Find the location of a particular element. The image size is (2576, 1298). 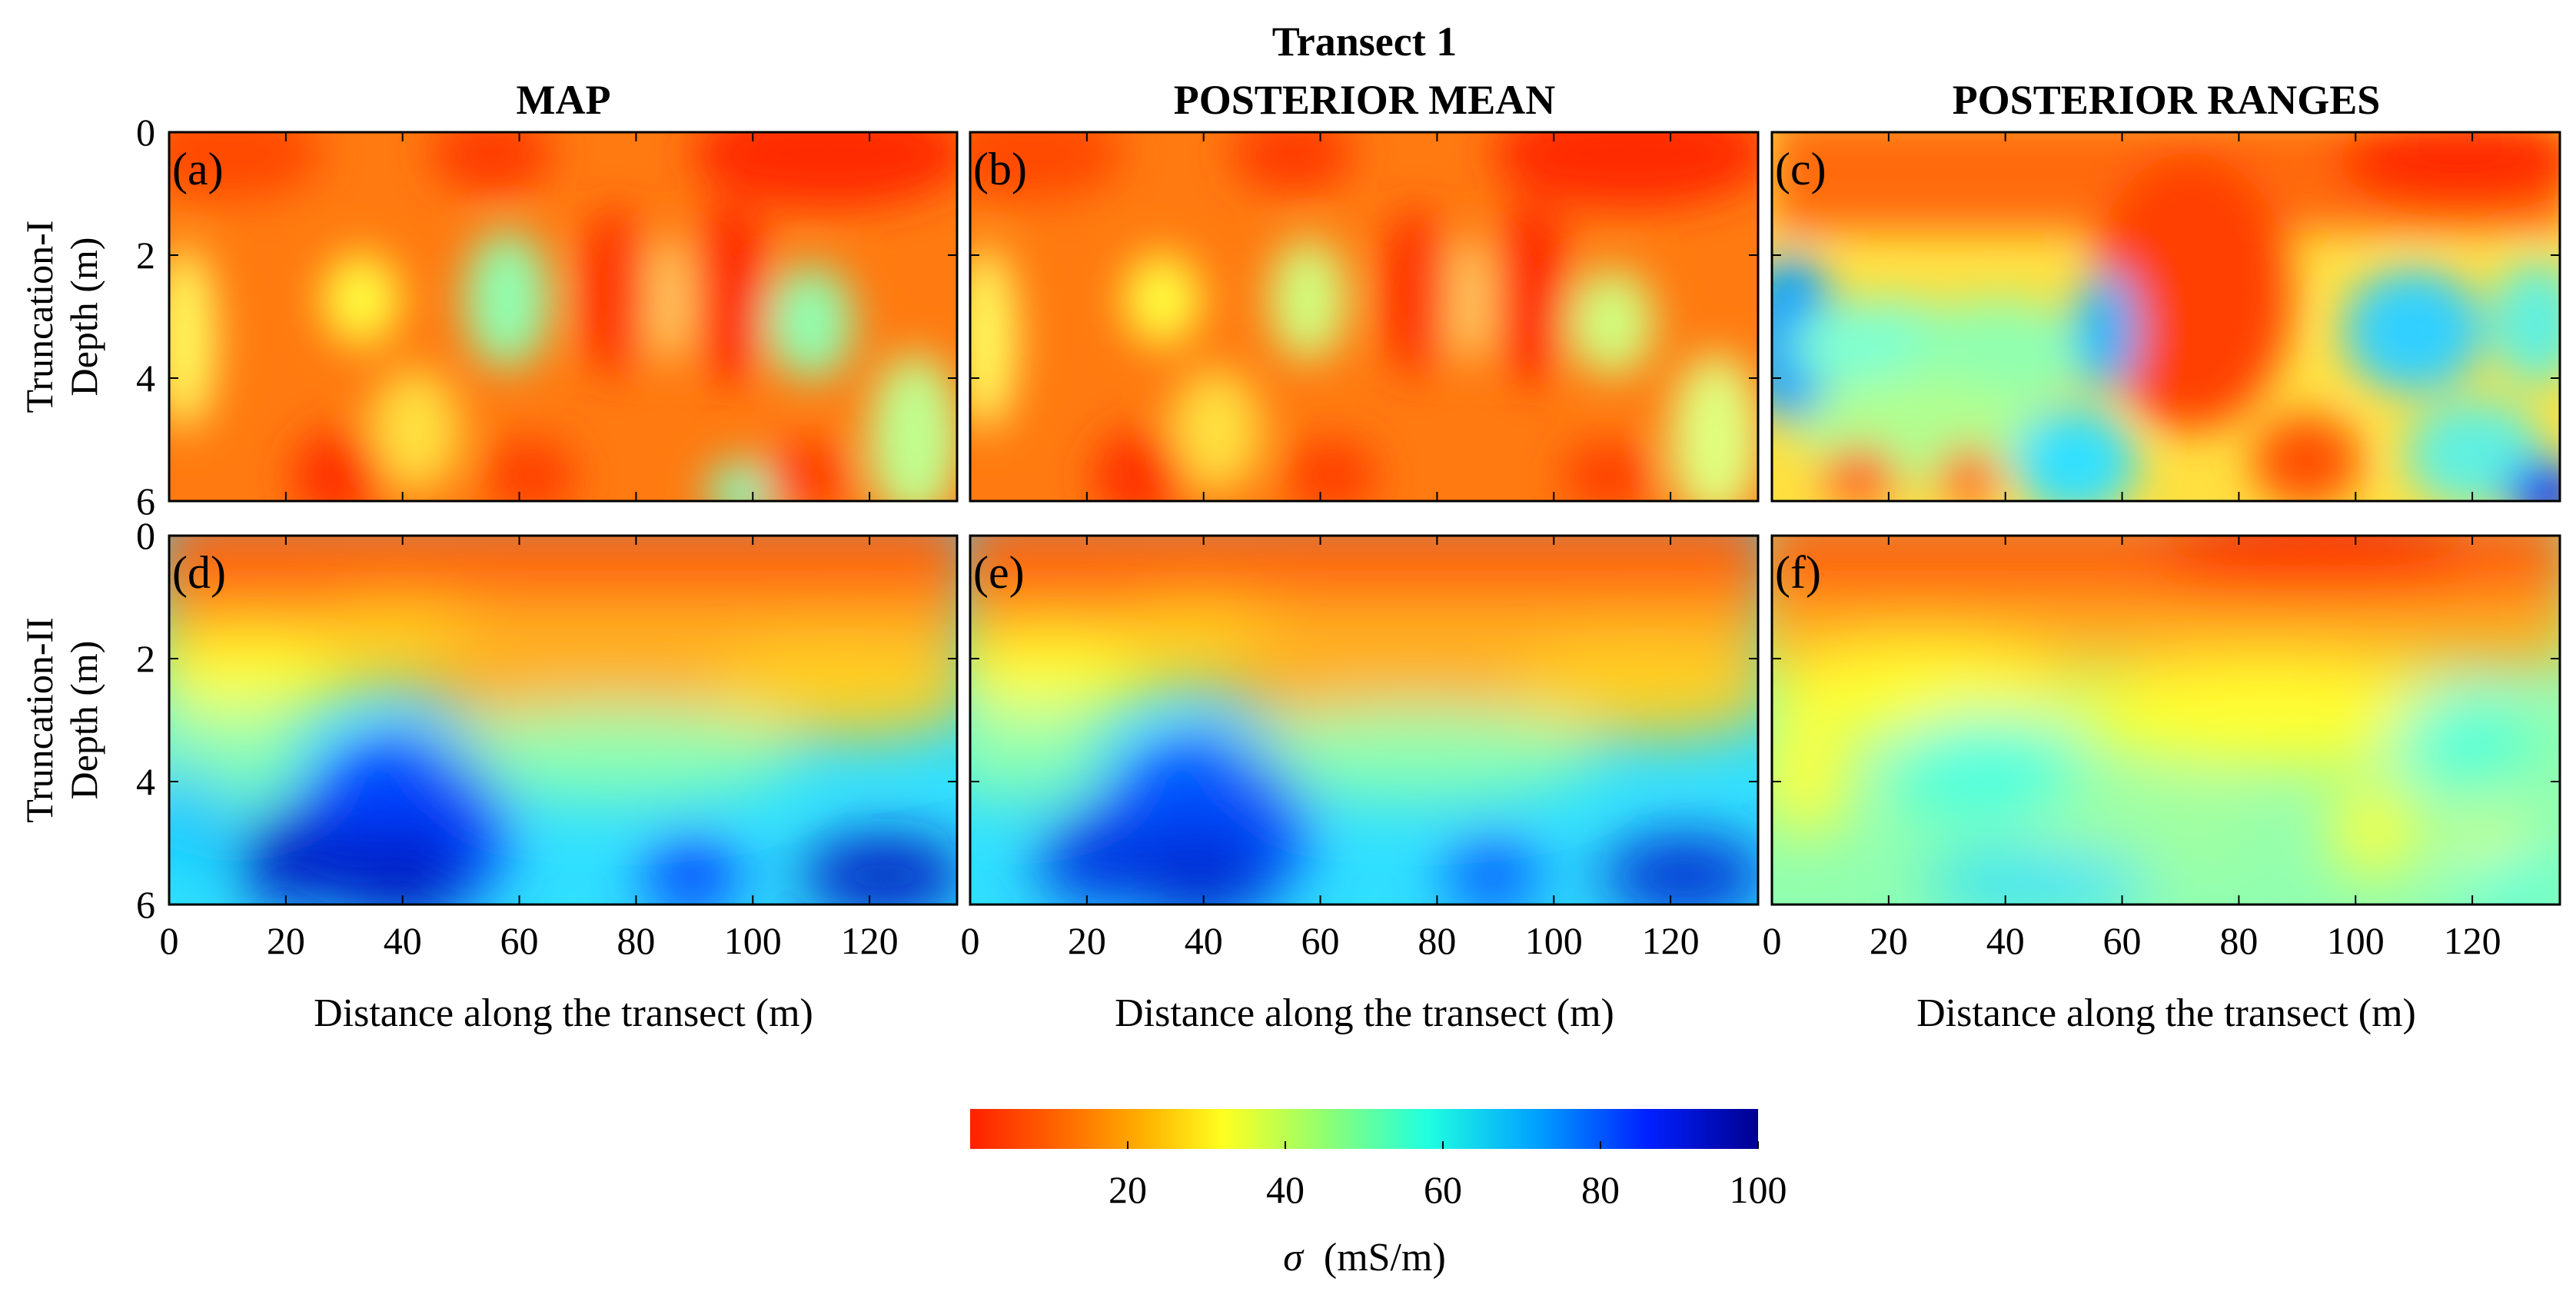

panel-frame-c is located at coordinates (2165, 317).